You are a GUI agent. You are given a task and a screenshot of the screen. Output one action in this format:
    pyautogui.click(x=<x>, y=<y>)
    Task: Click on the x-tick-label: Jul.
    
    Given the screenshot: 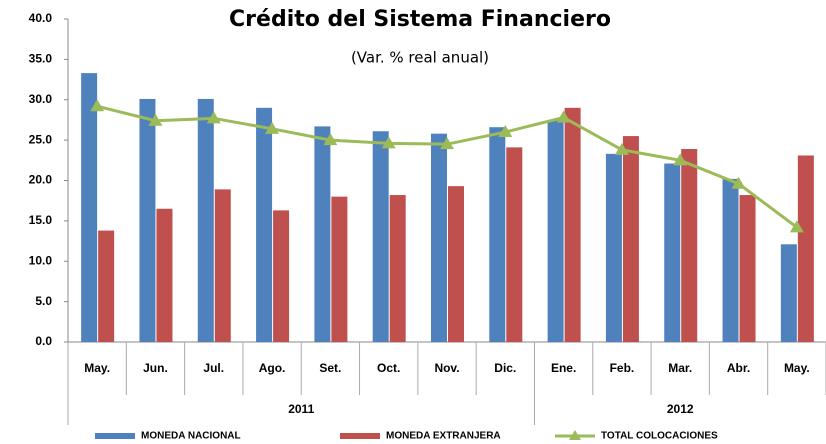 What is the action you would take?
    pyautogui.click(x=213, y=368)
    